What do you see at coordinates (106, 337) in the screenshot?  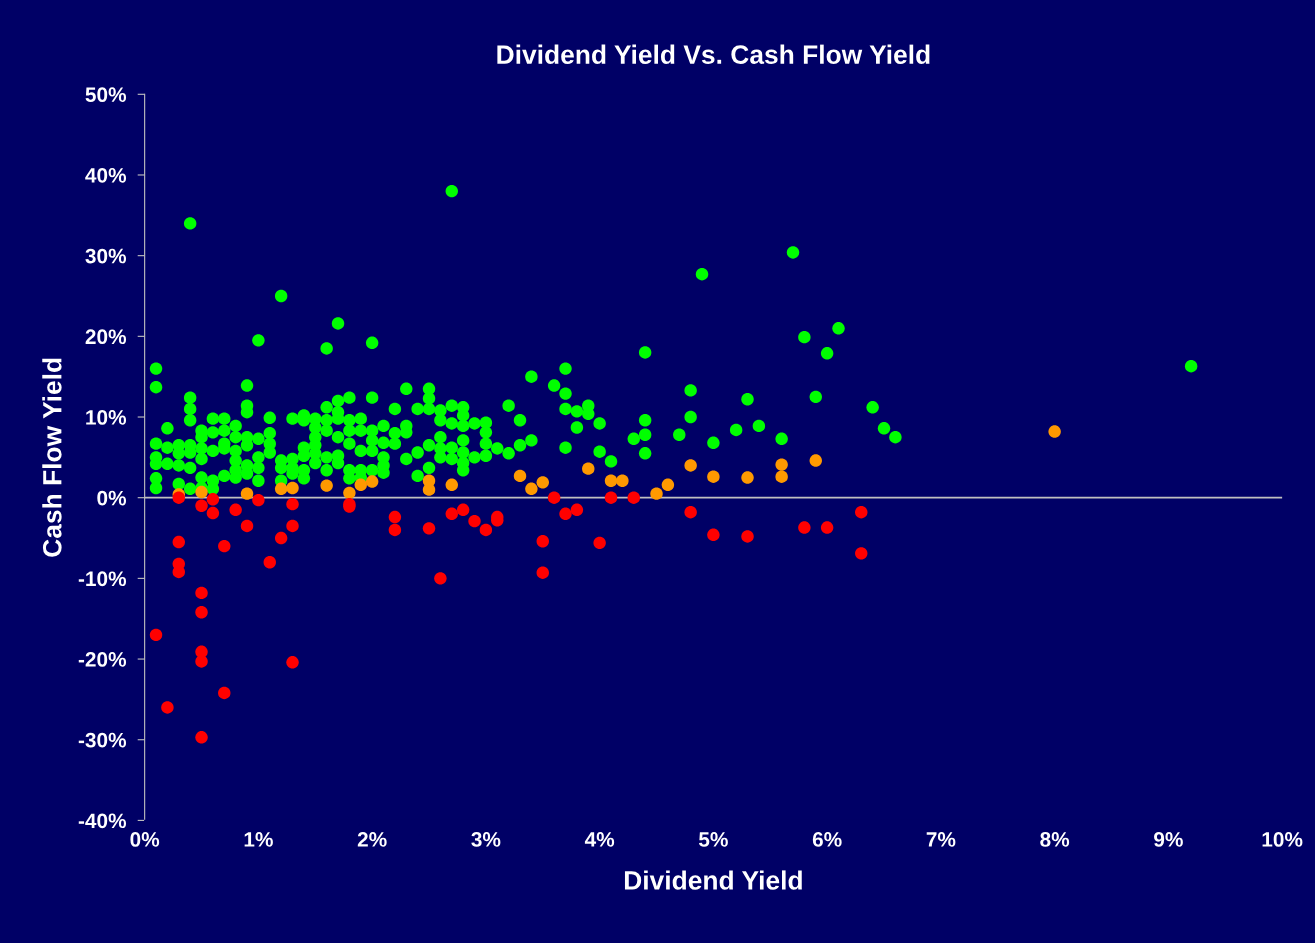 I see `y-tick-label: 20%` at bounding box center [106, 337].